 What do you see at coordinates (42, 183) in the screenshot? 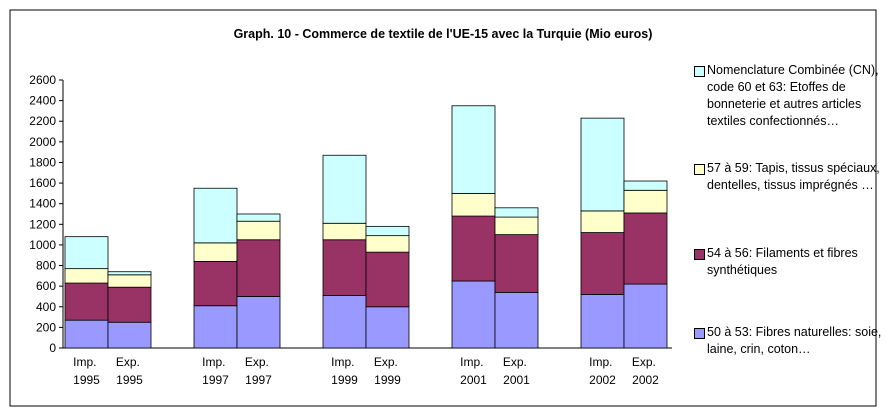
I see `y-tick-label: 1600` at bounding box center [42, 183].